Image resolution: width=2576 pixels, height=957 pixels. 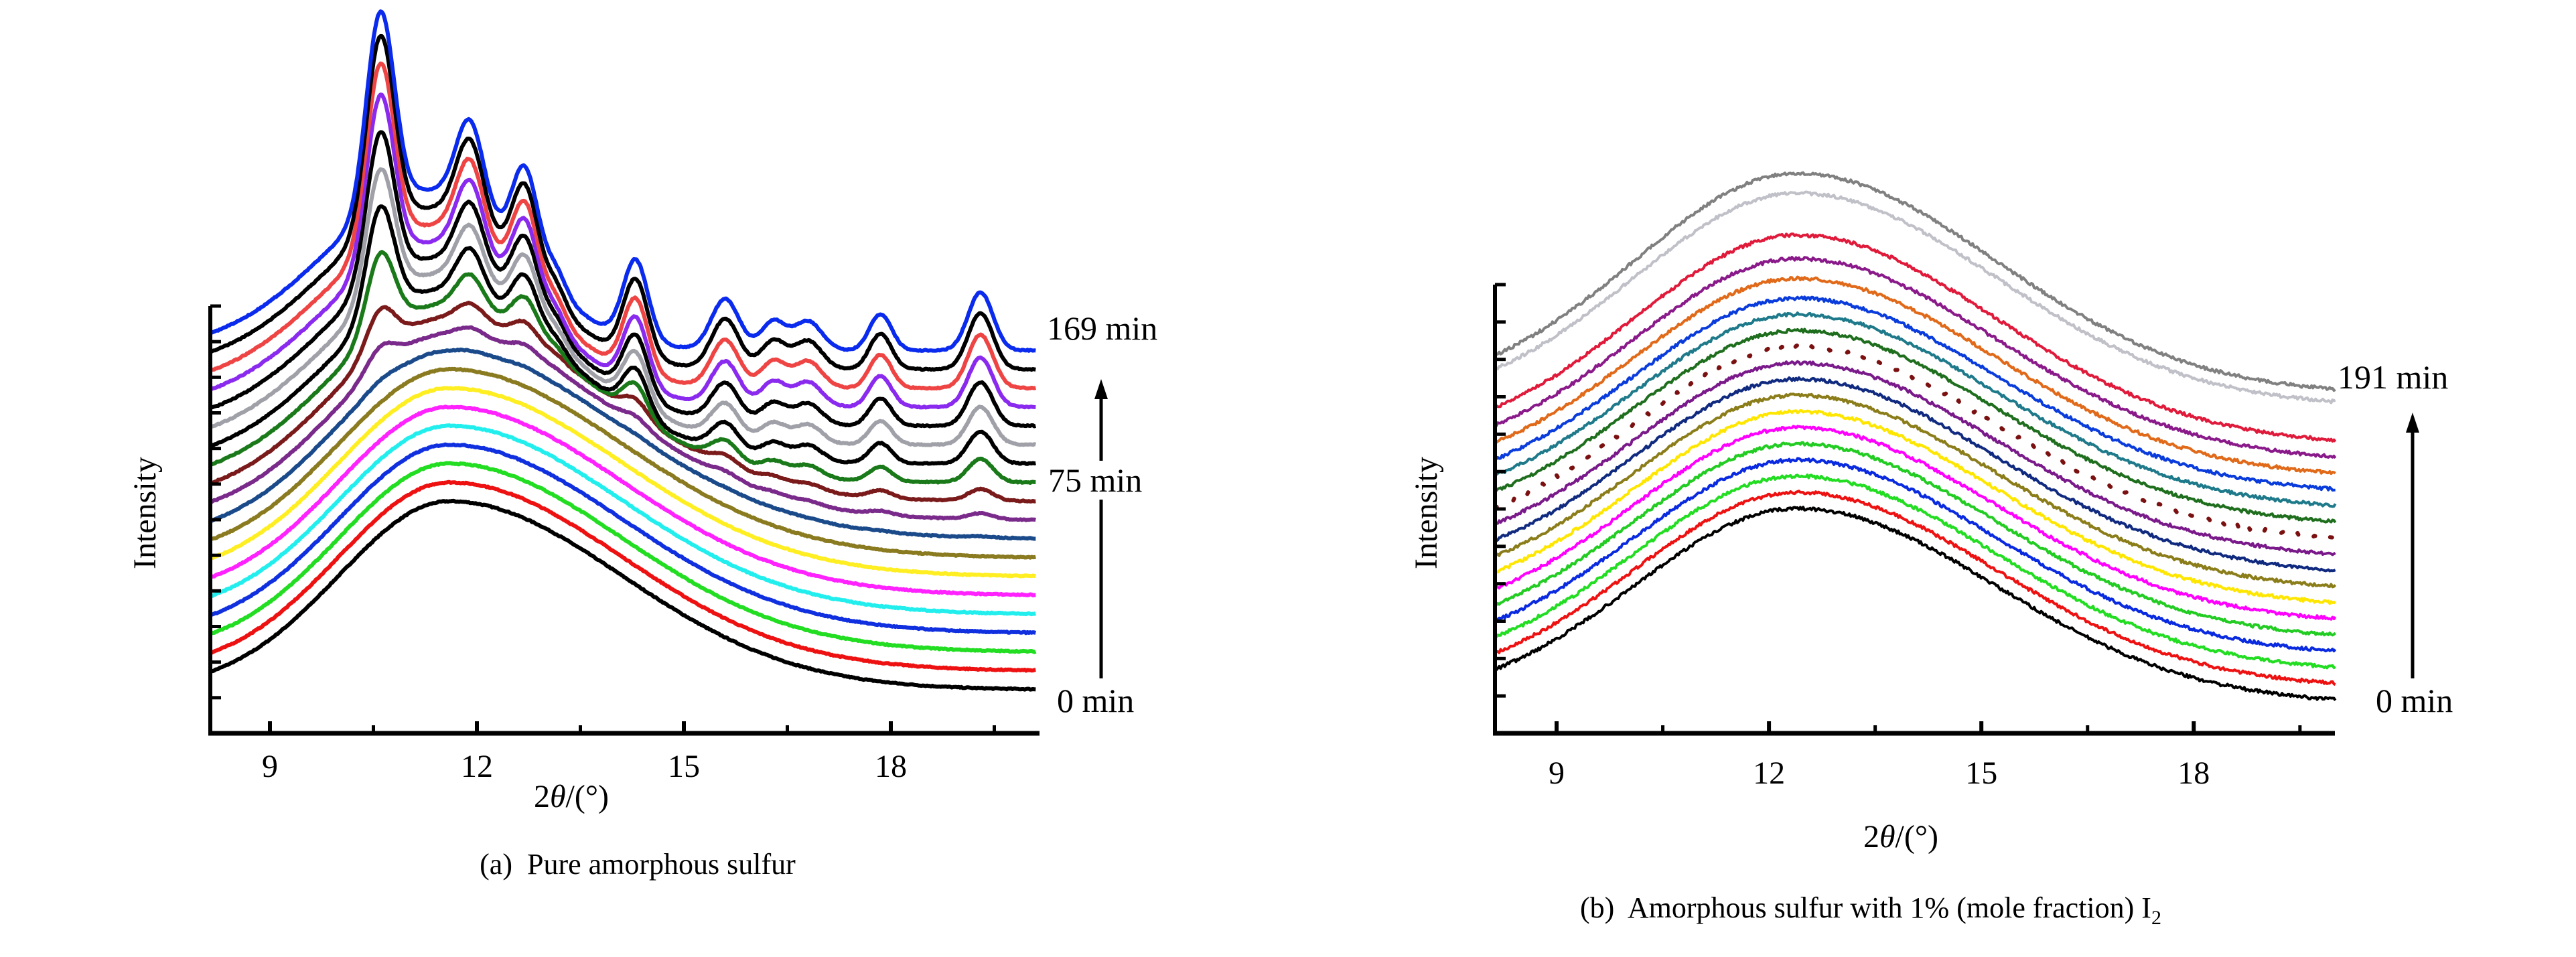 What do you see at coordinates (1095, 700) in the screenshot?
I see `panel-a-label-0min: 0 min` at bounding box center [1095, 700].